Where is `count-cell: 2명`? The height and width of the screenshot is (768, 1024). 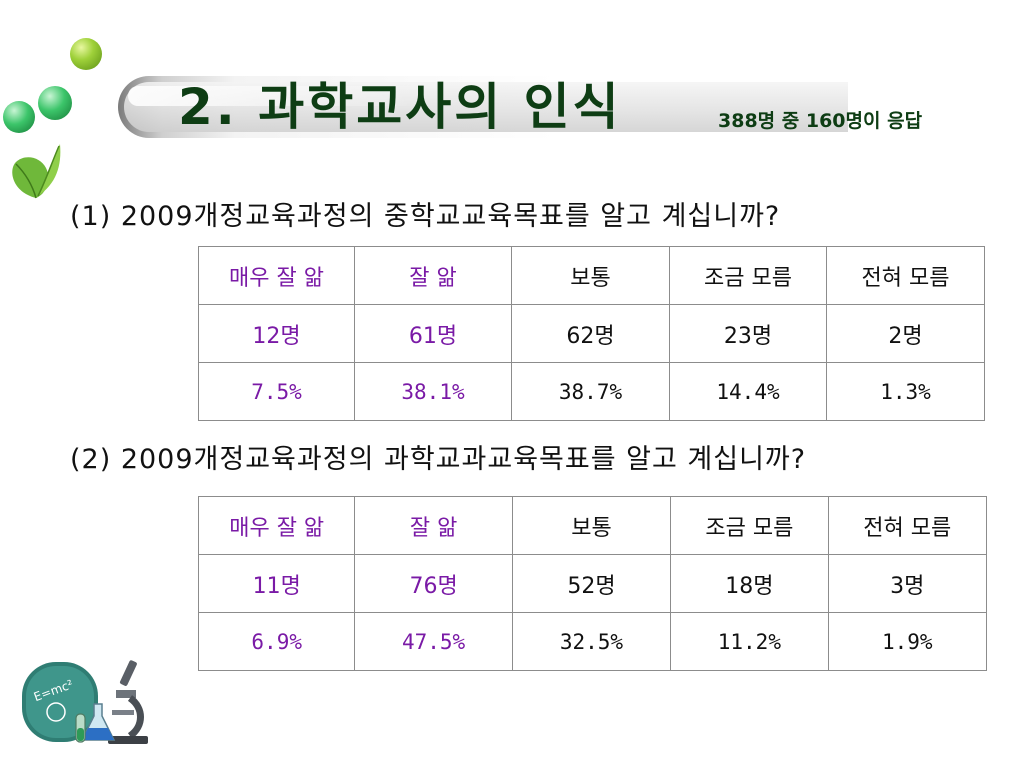 count-cell: 2명 is located at coordinates (905, 333).